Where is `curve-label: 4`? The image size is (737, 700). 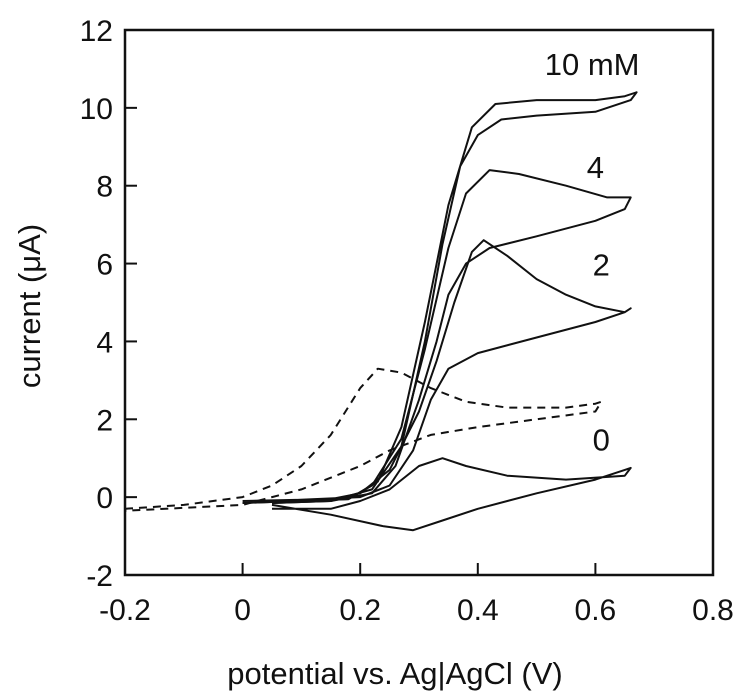 curve-label: 4 is located at coordinates (595, 167).